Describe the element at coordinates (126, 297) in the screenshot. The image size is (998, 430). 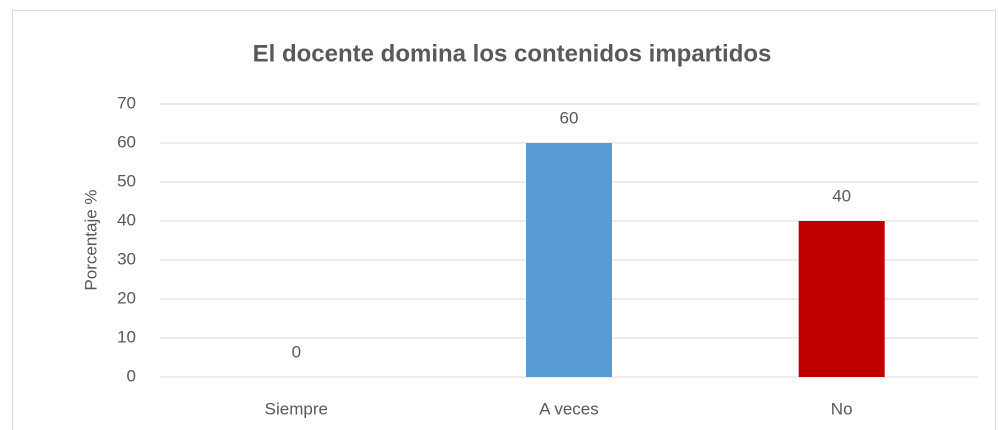
I see `y-tick-label: 20` at that location.